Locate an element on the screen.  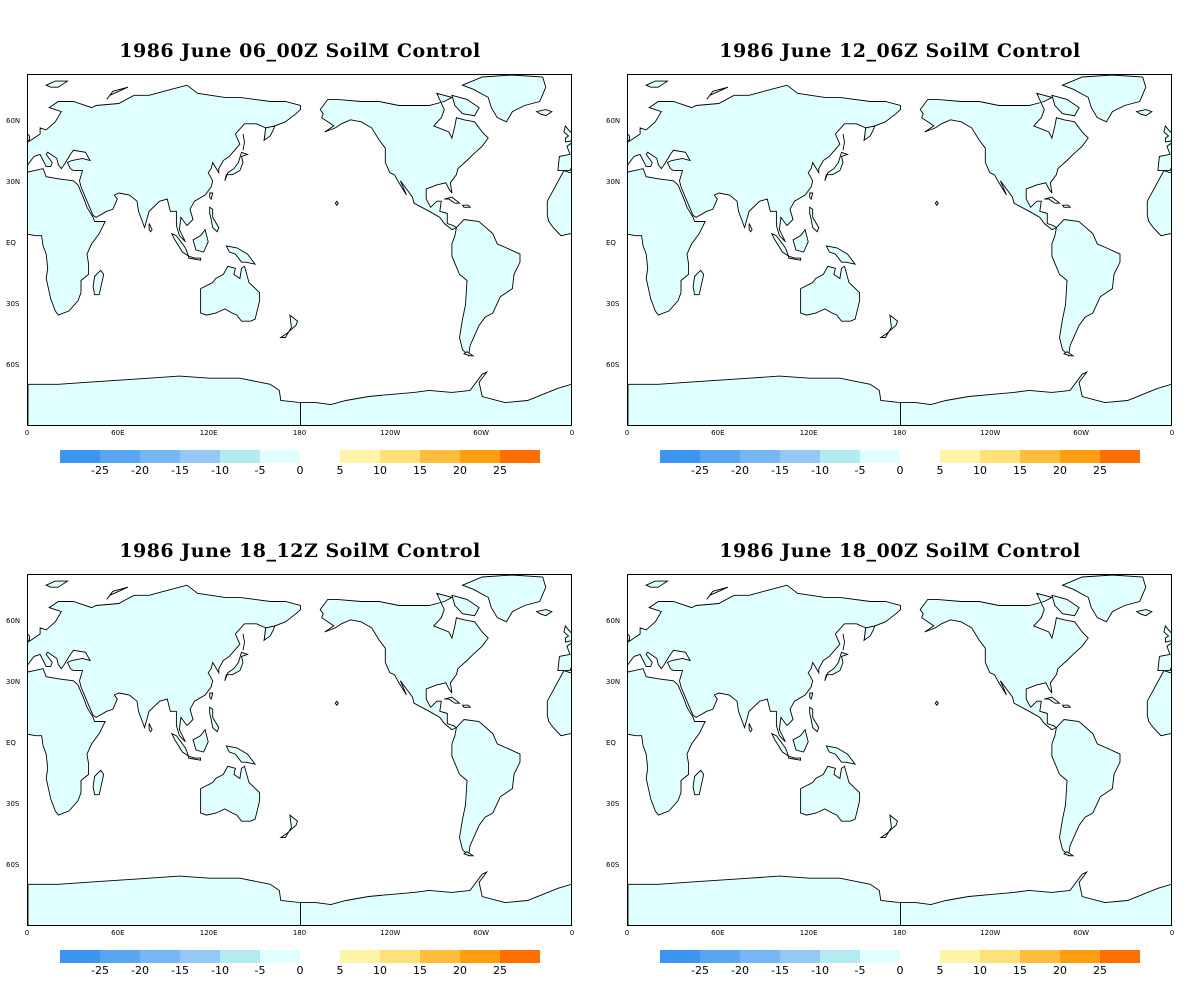
landmass-hawaii is located at coordinates (336, 203).